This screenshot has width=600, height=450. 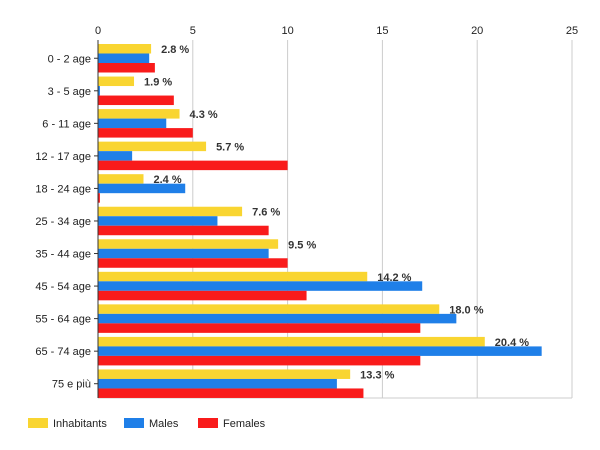 What do you see at coordinates (63, 352) in the screenshot?
I see `category-label-9: 65 - 74 age` at bounding box center [63, 352].